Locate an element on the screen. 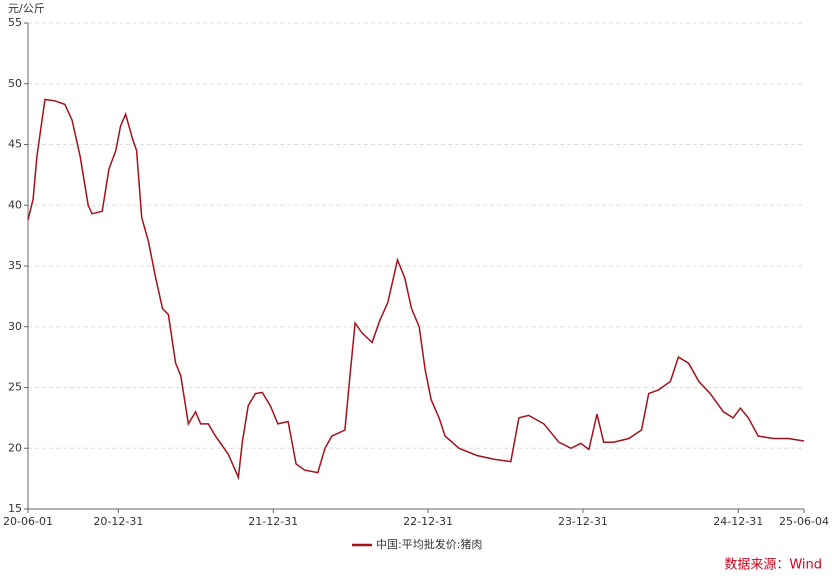 Image resolution: width=832 pixels, height=584 pixels. y-tick-label: 55 is located at coordinates (15, 22).